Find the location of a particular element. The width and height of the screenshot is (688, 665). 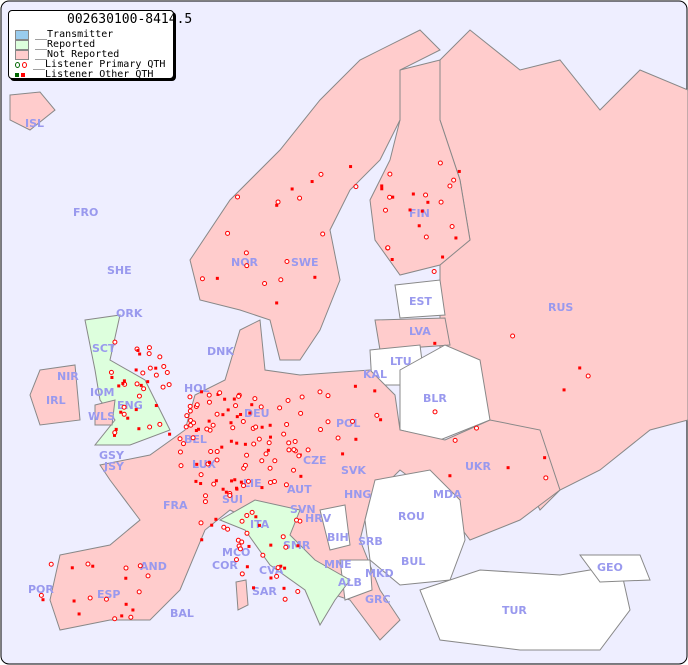

country-label-irl: IRL is located at coordinates (56, 400).